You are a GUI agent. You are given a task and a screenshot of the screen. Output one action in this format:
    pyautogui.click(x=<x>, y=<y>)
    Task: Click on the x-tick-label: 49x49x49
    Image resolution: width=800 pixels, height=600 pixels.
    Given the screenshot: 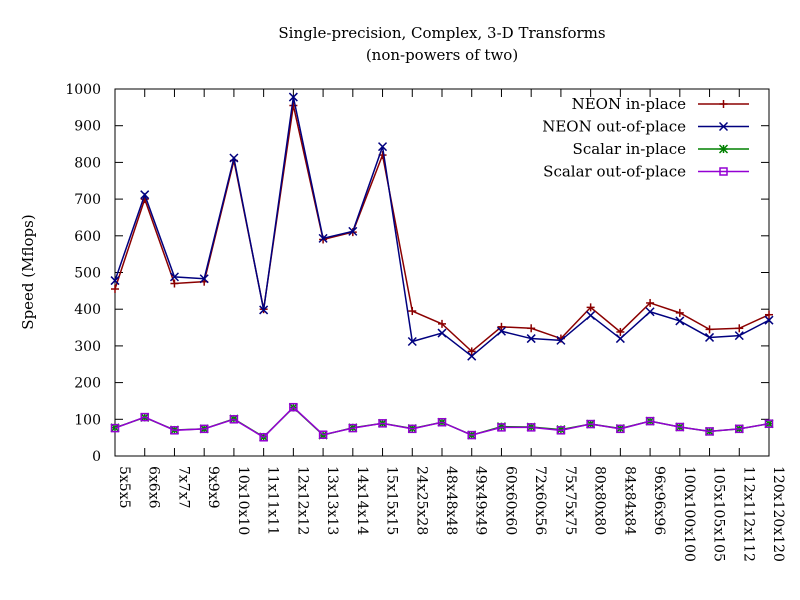 What is the action you would take?
    pyautogui.click(x=481, y=500)
    